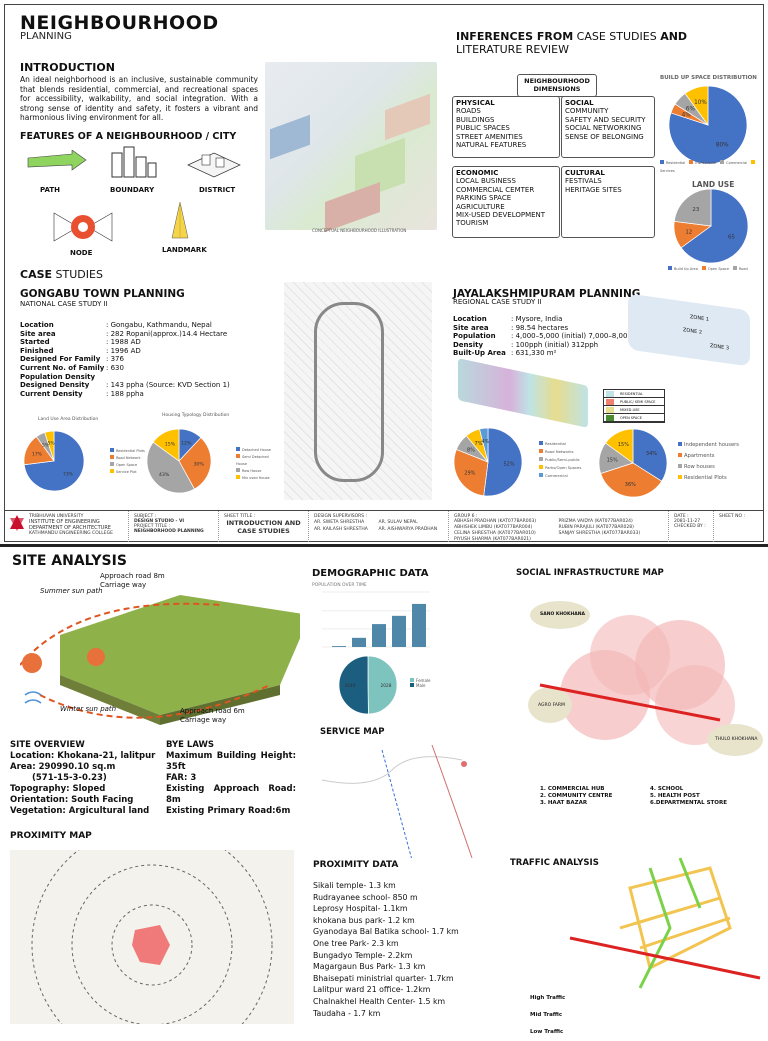 The image size is (768, 1041). Describe the element at coordinates (547, 1015) in the screenshot. I see `traffic-legend: High Traffic Mid Traffic Low Traffic` at that location.